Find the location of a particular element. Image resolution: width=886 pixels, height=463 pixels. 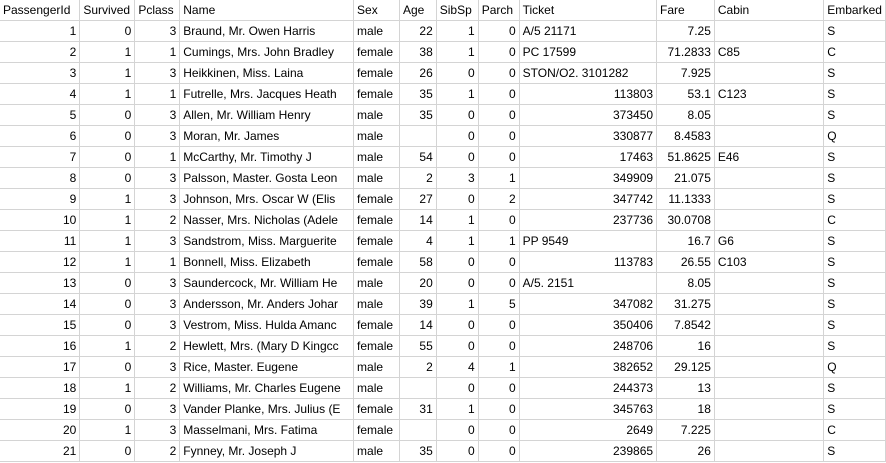

cell-ticket: 113803 is located at coordinates (588, 94).